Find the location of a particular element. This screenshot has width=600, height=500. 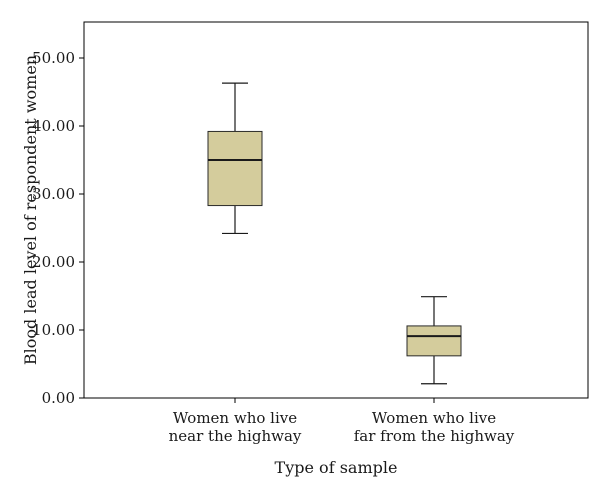

y-tick-label: 50.00 is located at coordinates (53, 58).